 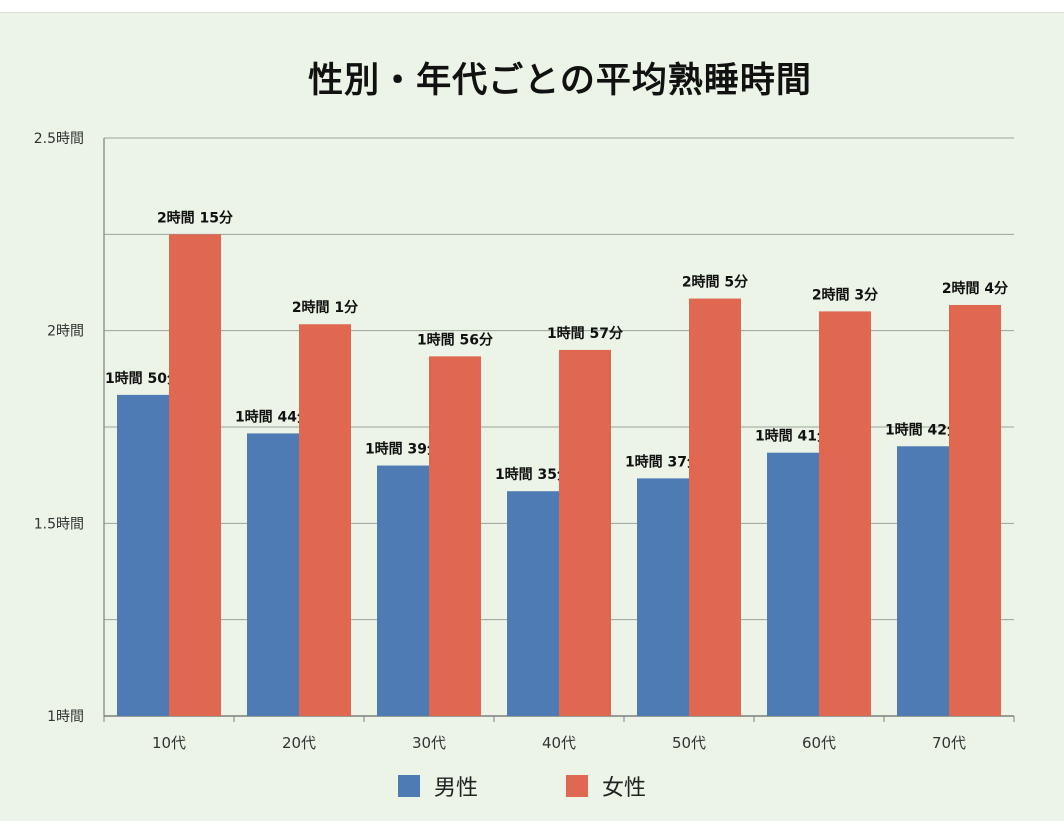 What do you see at coordinates (169, 743) in the screenshot?
I see `x-tick-label: 10代` at bounding box center [169, 743].